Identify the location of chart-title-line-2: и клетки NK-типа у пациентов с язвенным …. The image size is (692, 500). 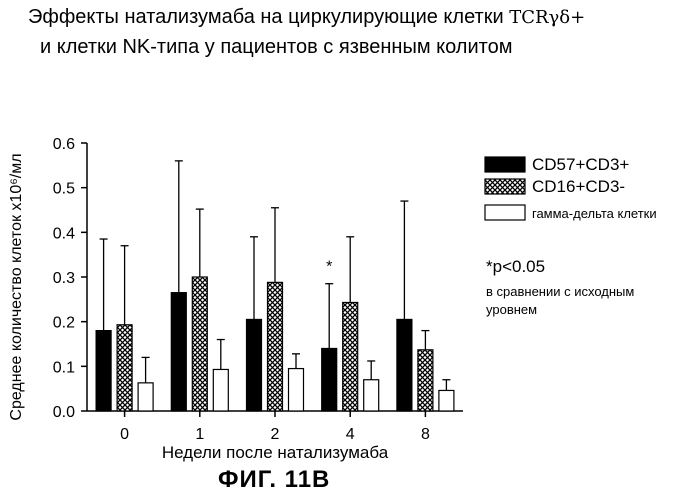
(276, 47).